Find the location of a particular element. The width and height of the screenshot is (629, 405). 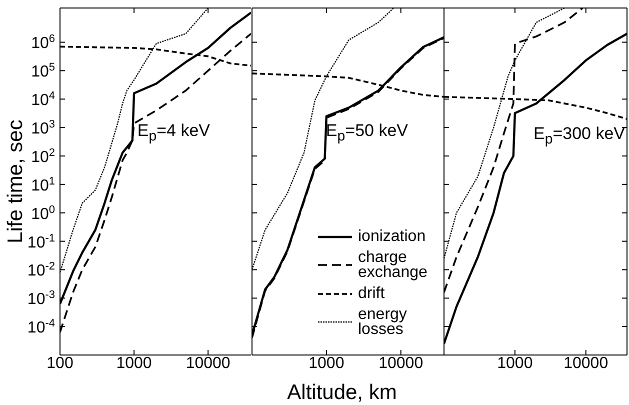

y-tick-label: 10$^{0}$ is located at coordinates (43, 213).